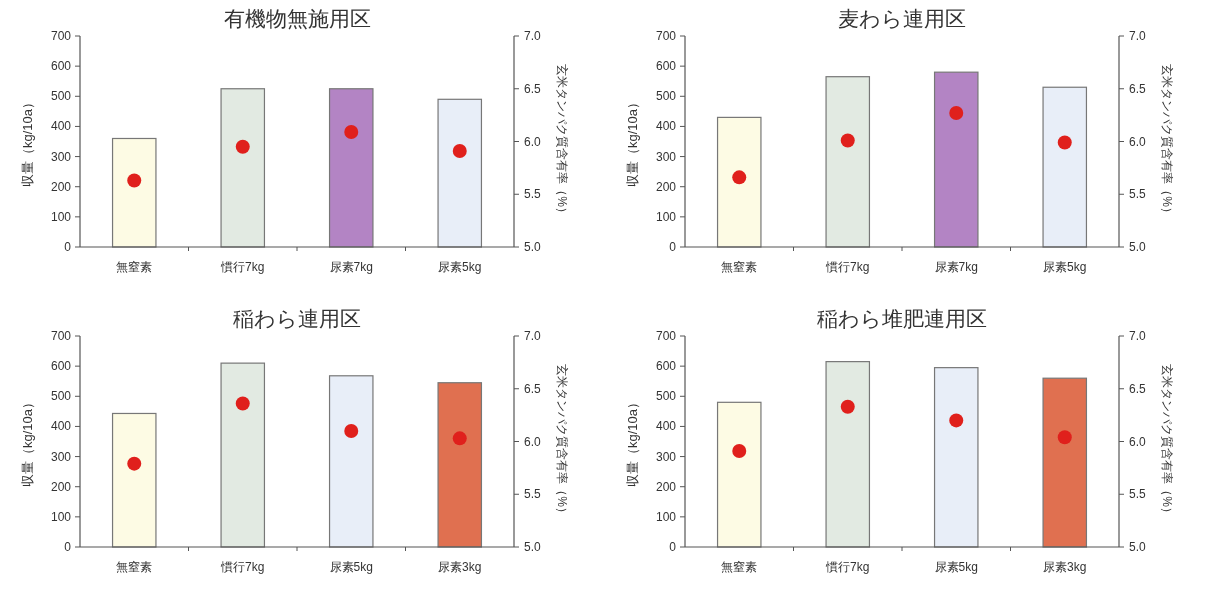  Describe the element at coordinates (297, 18) in the screenshot. I see `chart-title: 有機物無施用区` at that location.